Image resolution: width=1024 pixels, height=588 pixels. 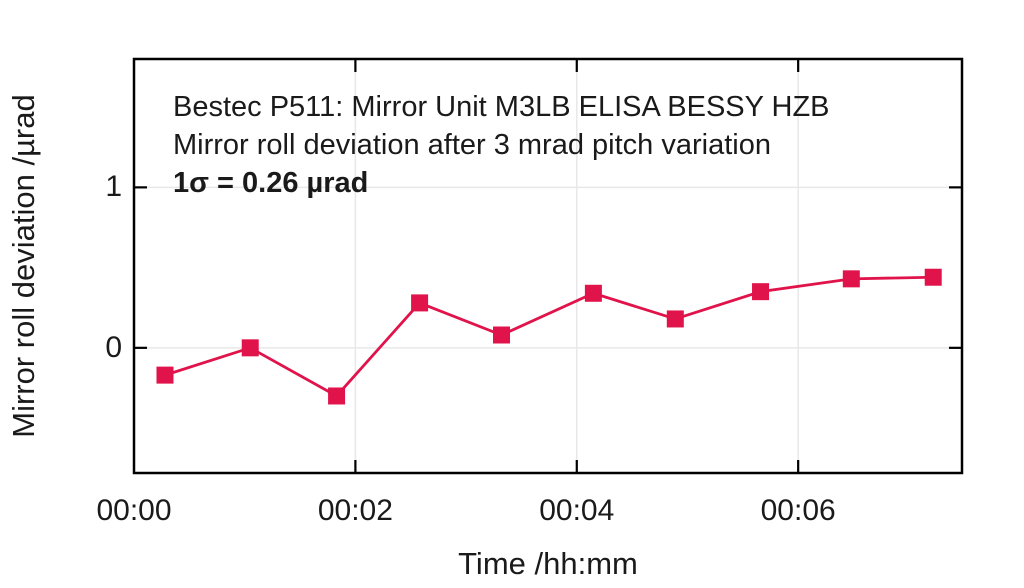 What do you see at coordinates (113, 187) in the screenshot?
I see `y-tick-label: 1` at bounding box center [113, 187].